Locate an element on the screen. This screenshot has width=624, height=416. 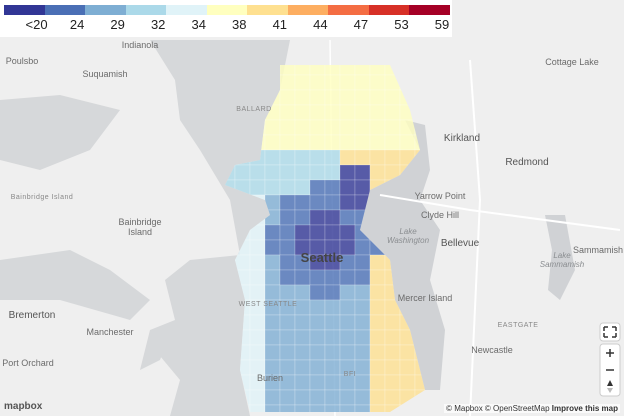
map-controls is located at coordinates (610, 359).